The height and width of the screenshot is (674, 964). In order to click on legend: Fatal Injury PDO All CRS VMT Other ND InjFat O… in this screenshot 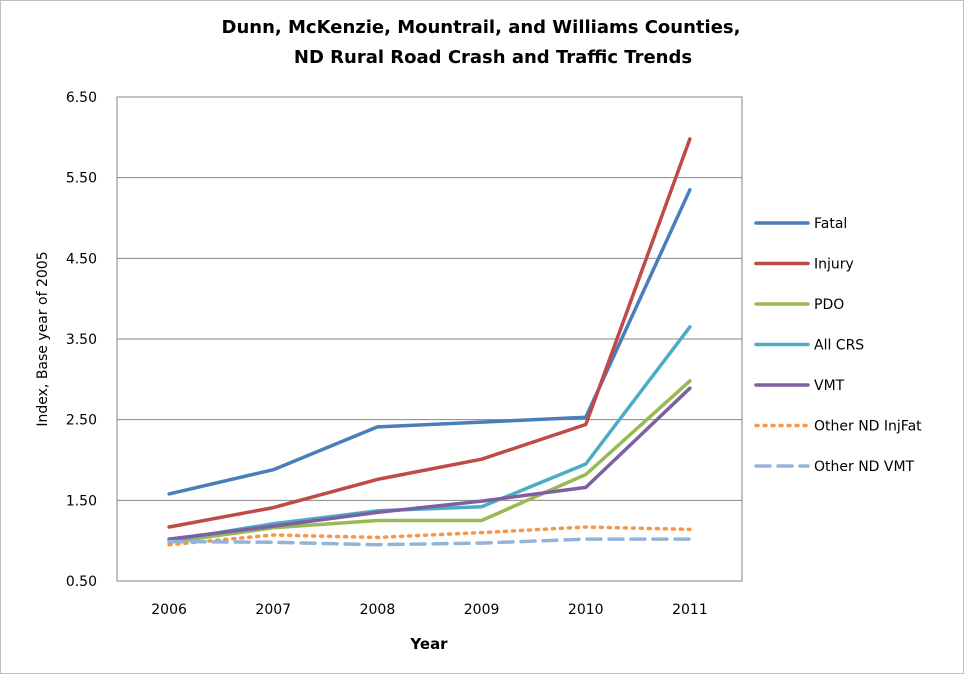, I will do `click(838, 345)`.